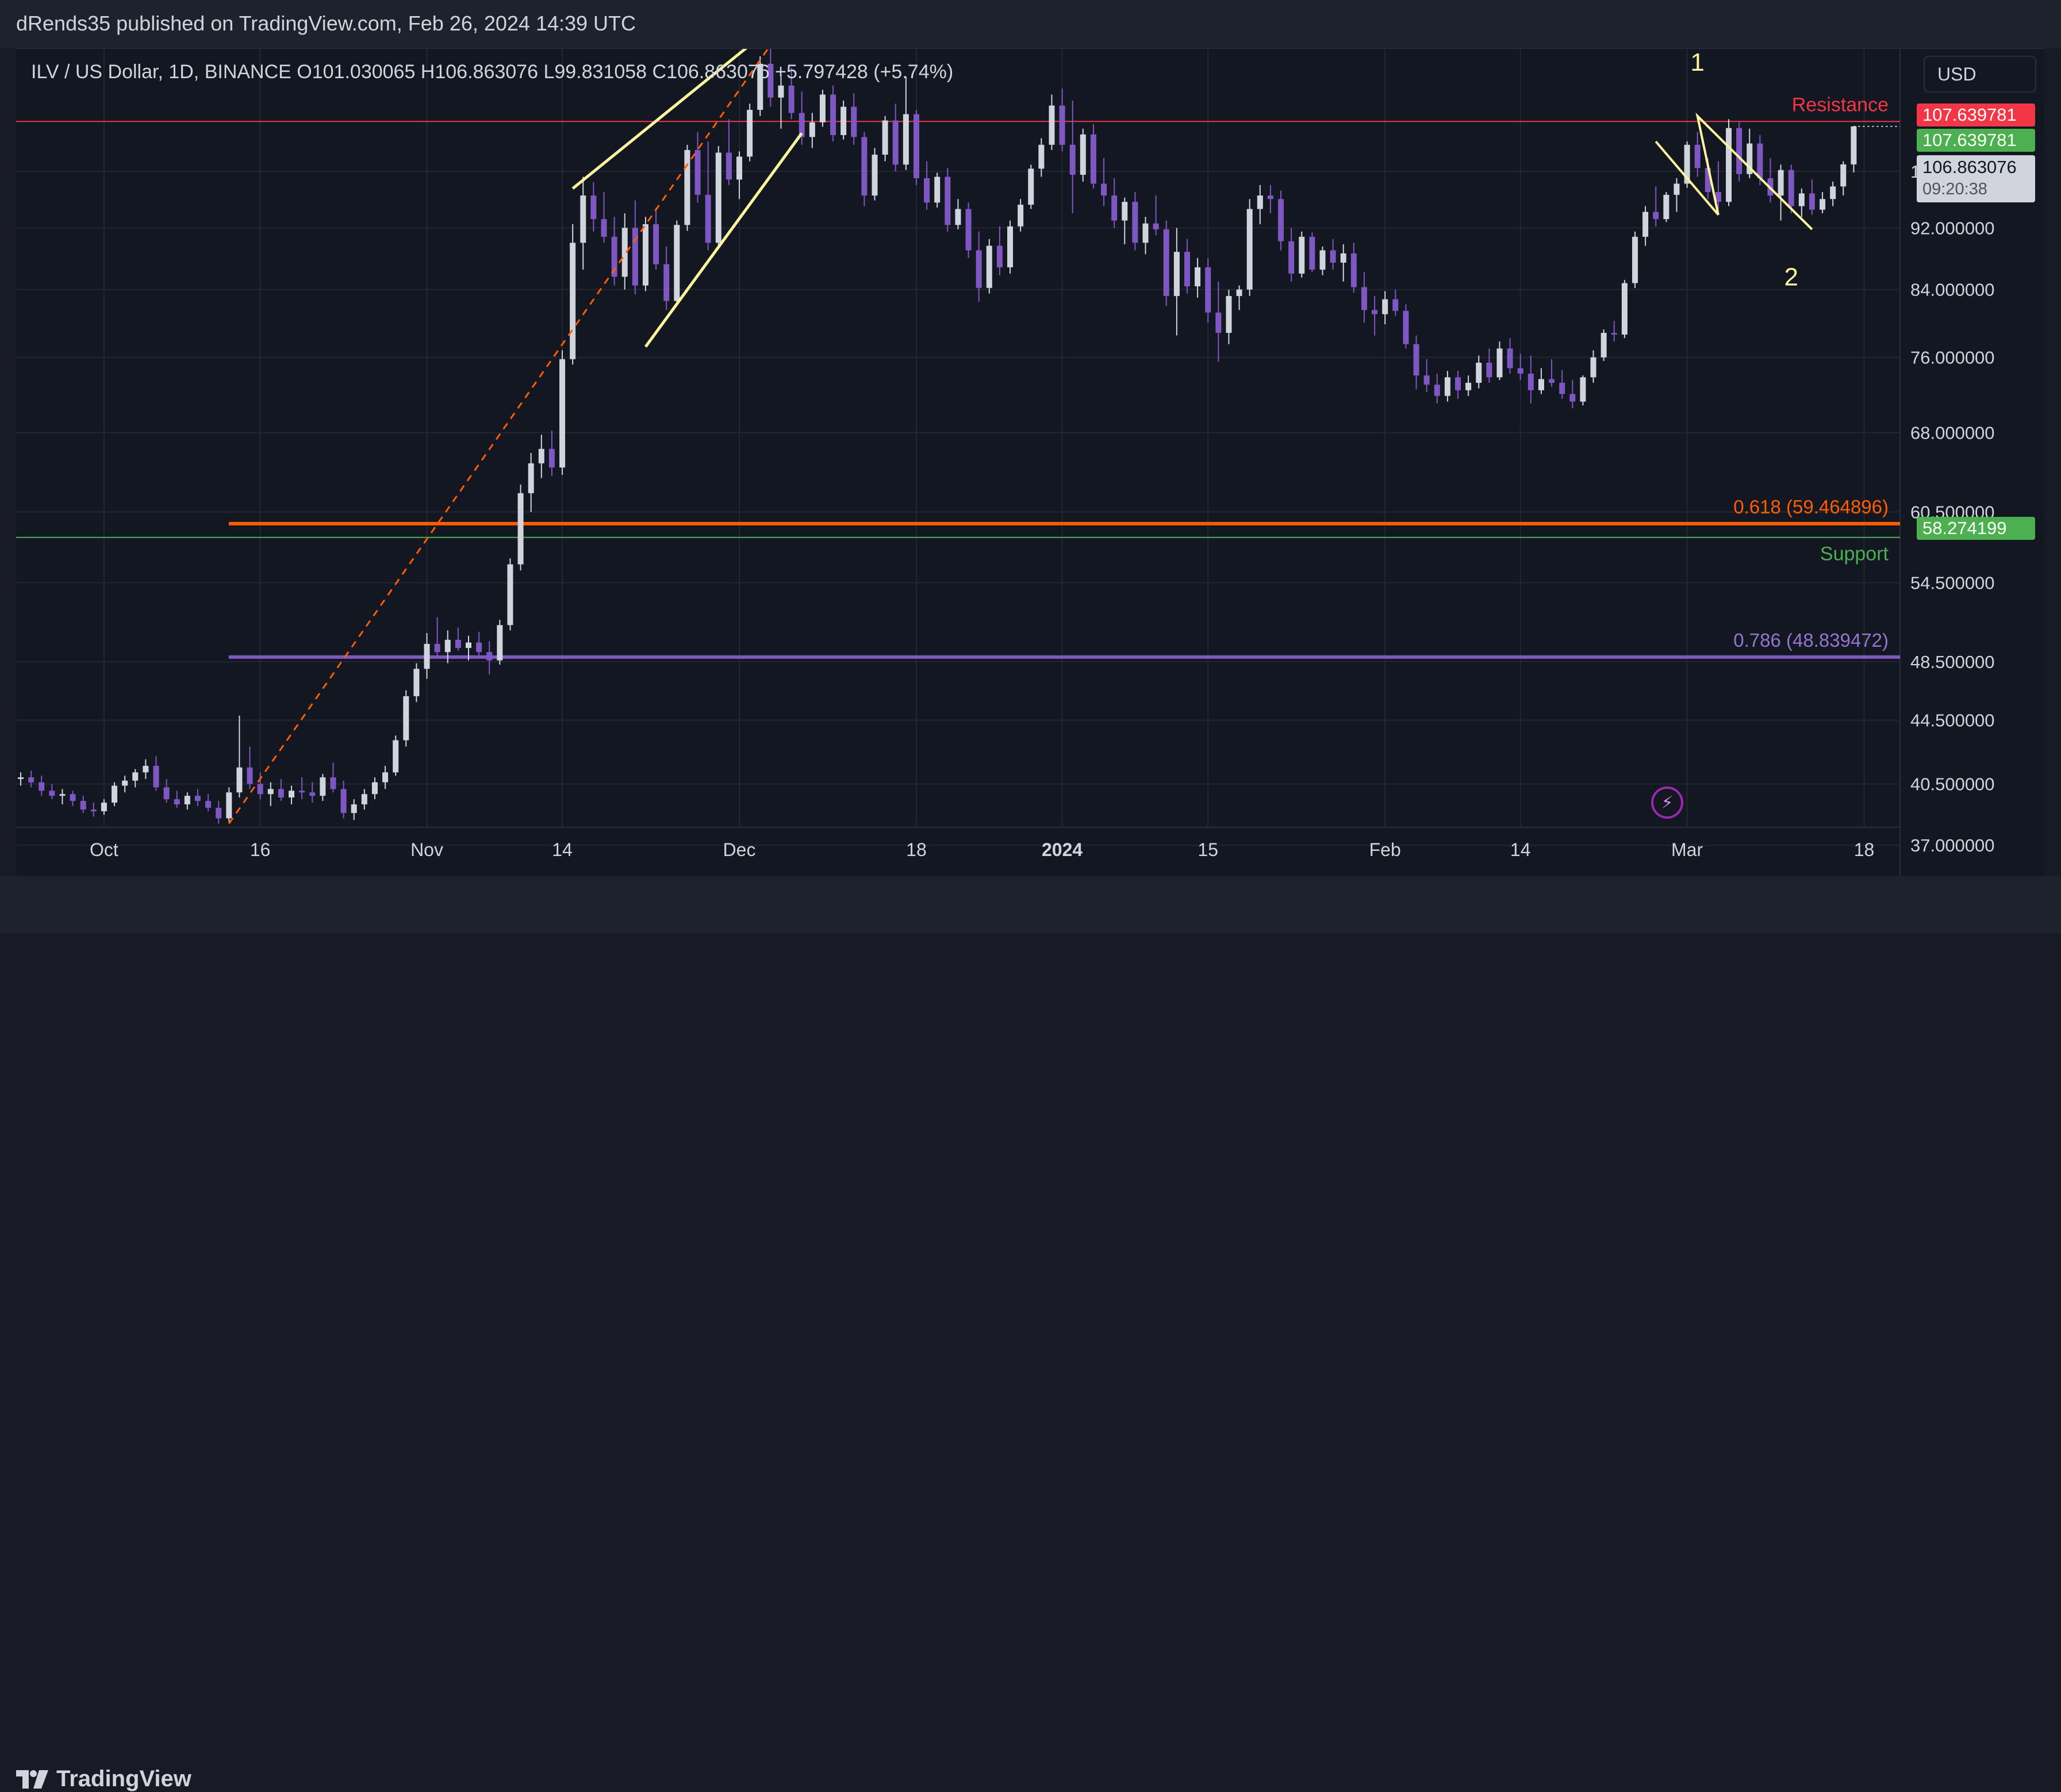 The image size is (2061, 1792). What do you see at coordinates (670, 119) in the screenshot?
I see `trendline-upper` at bounding box center [670, 119].